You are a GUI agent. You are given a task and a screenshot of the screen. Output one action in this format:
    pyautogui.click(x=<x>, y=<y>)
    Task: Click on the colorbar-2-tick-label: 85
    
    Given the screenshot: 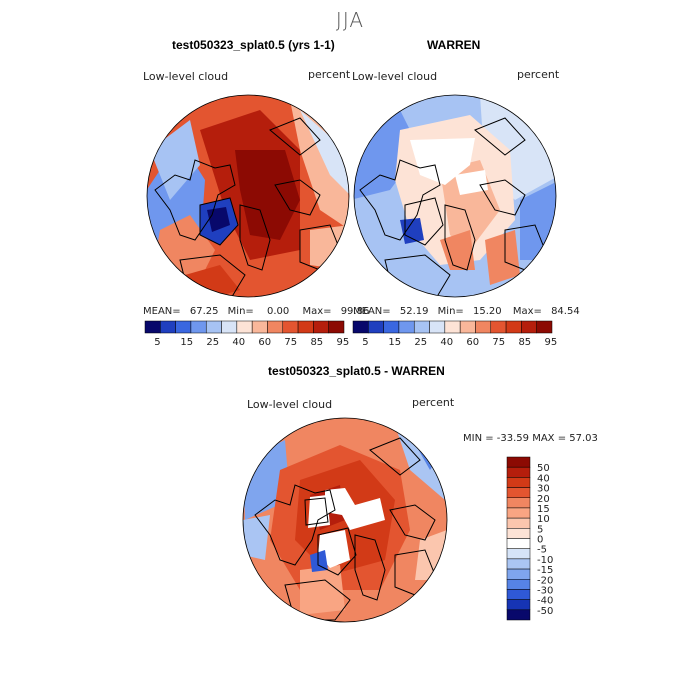 What is the action you would take?
    pyautogui.click(x=524, y=342)
    